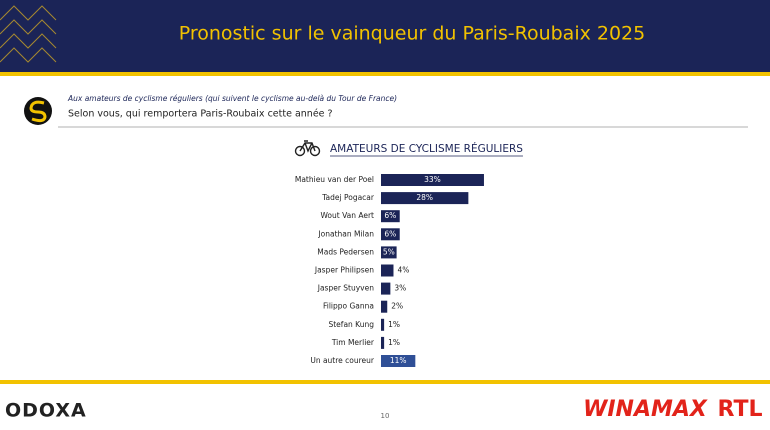  Describe the element at coordinates (351, 324) in the screenshot. I see `category-label: Stefan Kung` at that location.